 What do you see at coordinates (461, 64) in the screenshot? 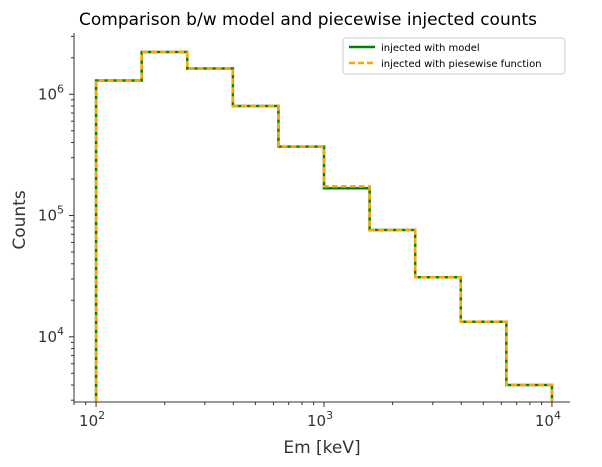
I see `legend-label-piecewise: injected with piesewise function` at bounding box center [461, 64].